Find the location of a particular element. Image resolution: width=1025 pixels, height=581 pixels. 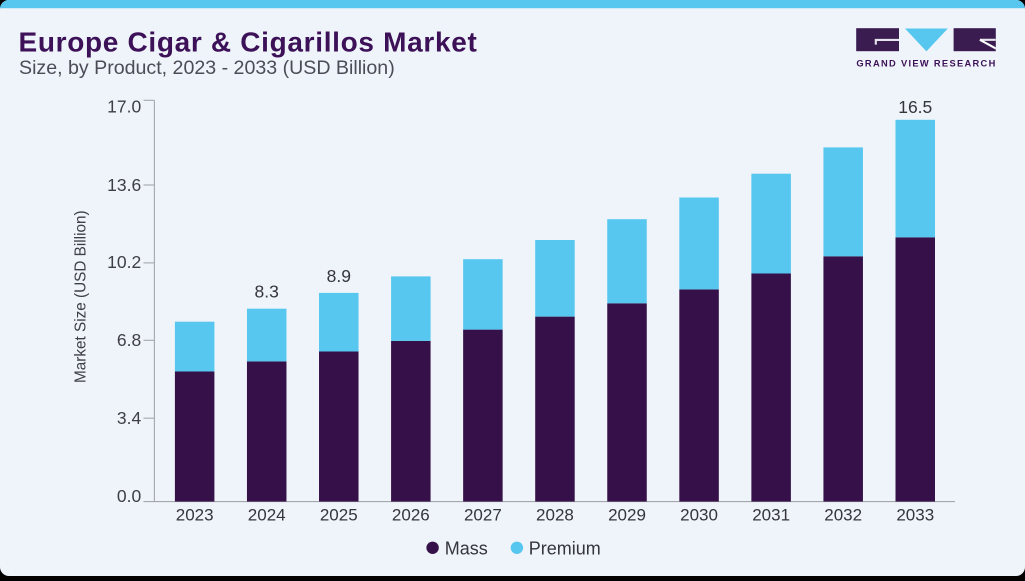

svg-text: 0.0 is located at coordinates (129, 496).